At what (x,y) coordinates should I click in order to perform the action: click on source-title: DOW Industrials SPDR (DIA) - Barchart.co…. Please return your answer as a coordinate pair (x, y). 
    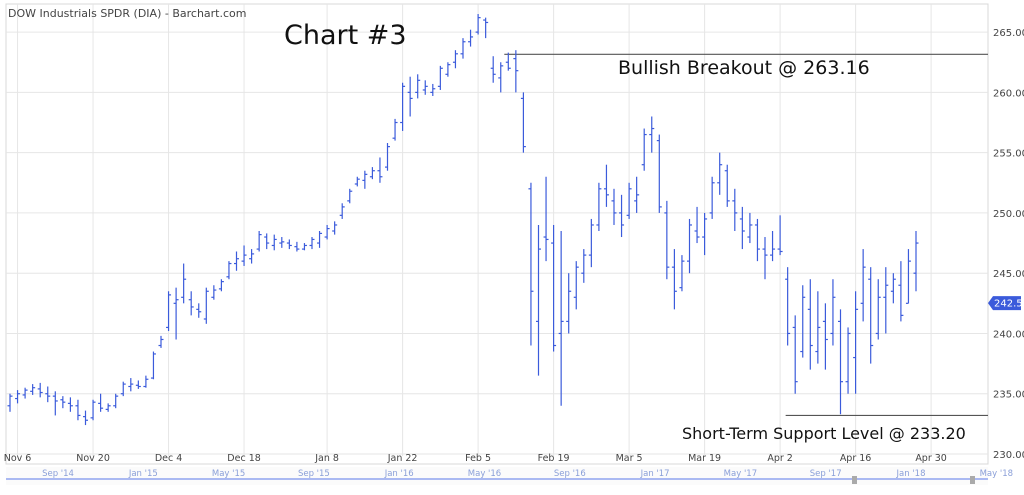
    Looking at the image, I should click on (127, 13).